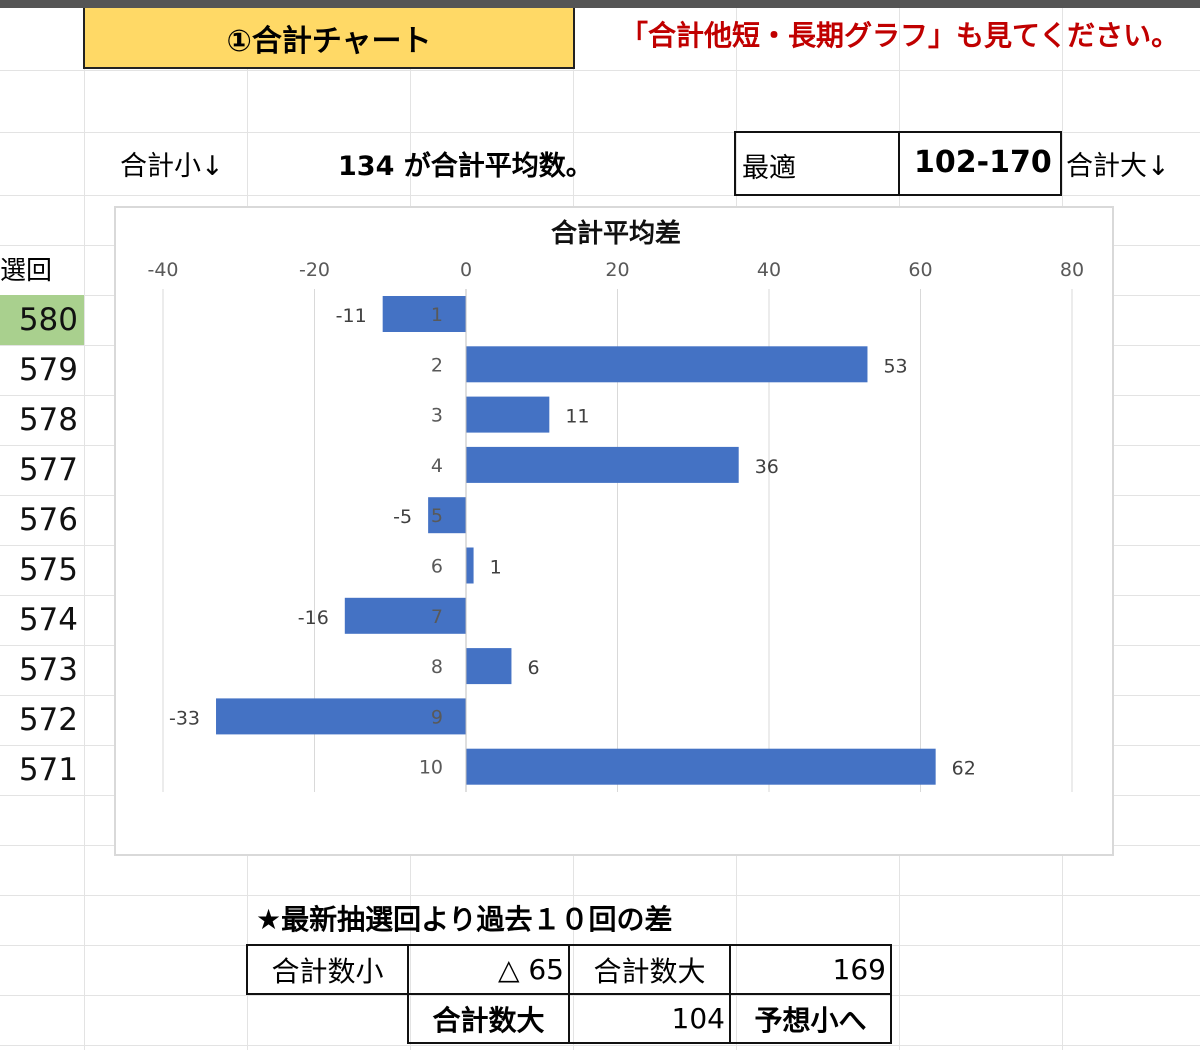 The height and width of the screenshot is (1050, 1200). What do you see at coordinates (327, 1018) in the screenshot?
I see `summary-empty-cell` at bounding box center [327, 1018].